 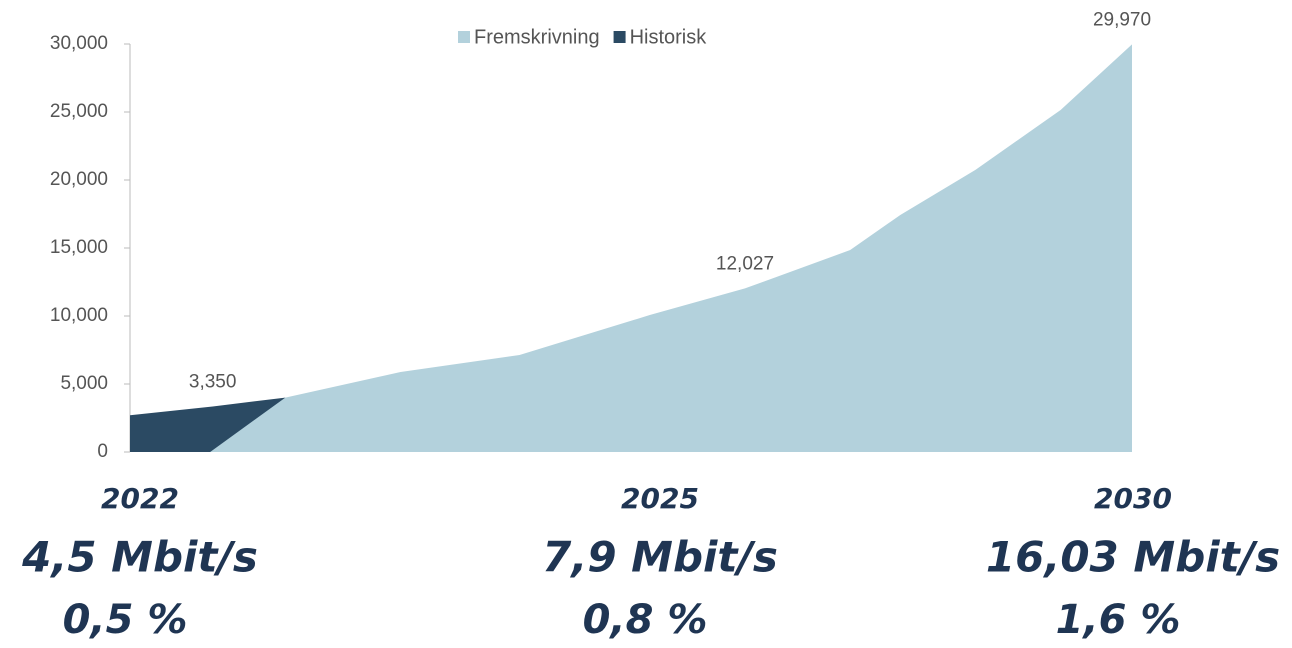 I want to click on y-tick-label: 0, so click(x=102, y=451).